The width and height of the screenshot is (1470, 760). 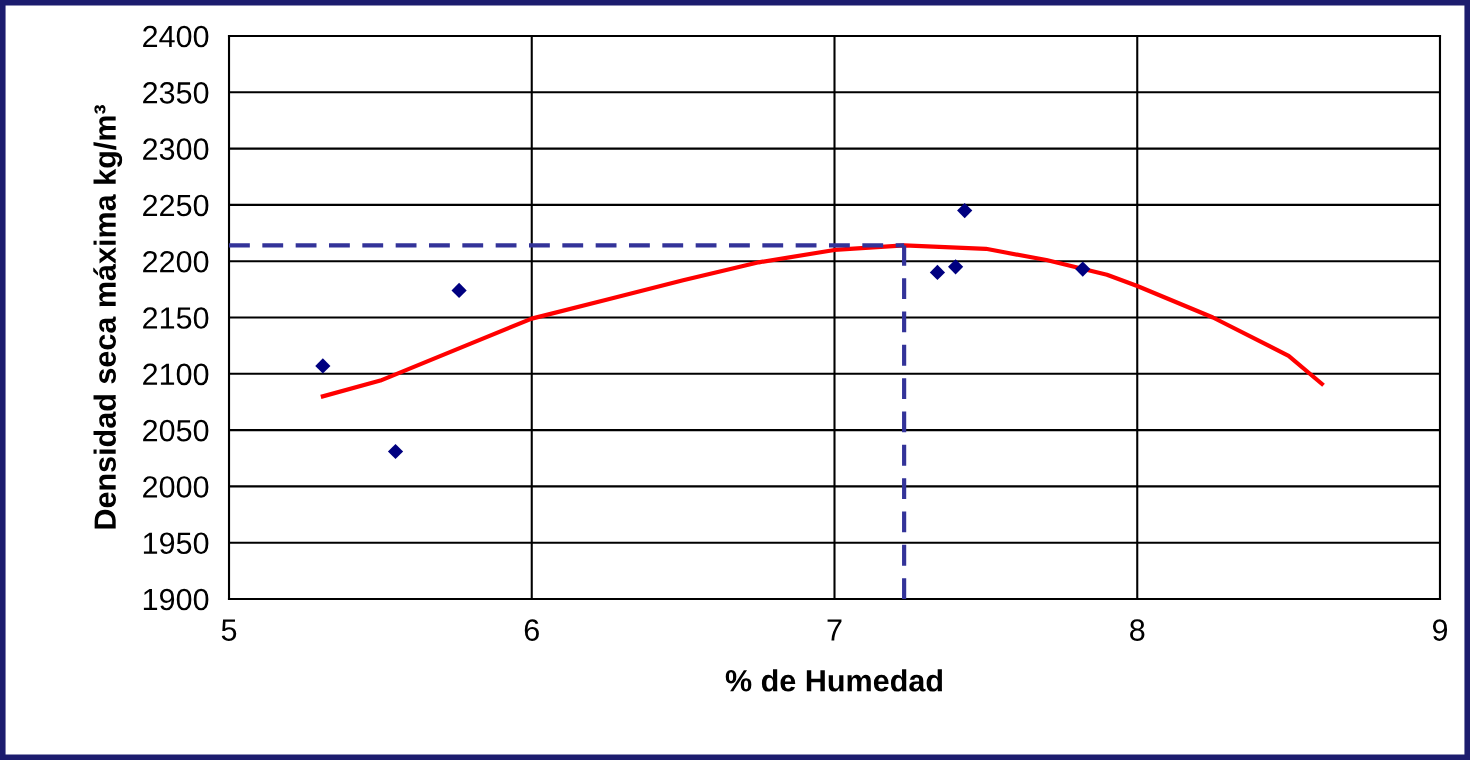 I want to click on y-tick-label: 2000, so click(x=176, y=487).